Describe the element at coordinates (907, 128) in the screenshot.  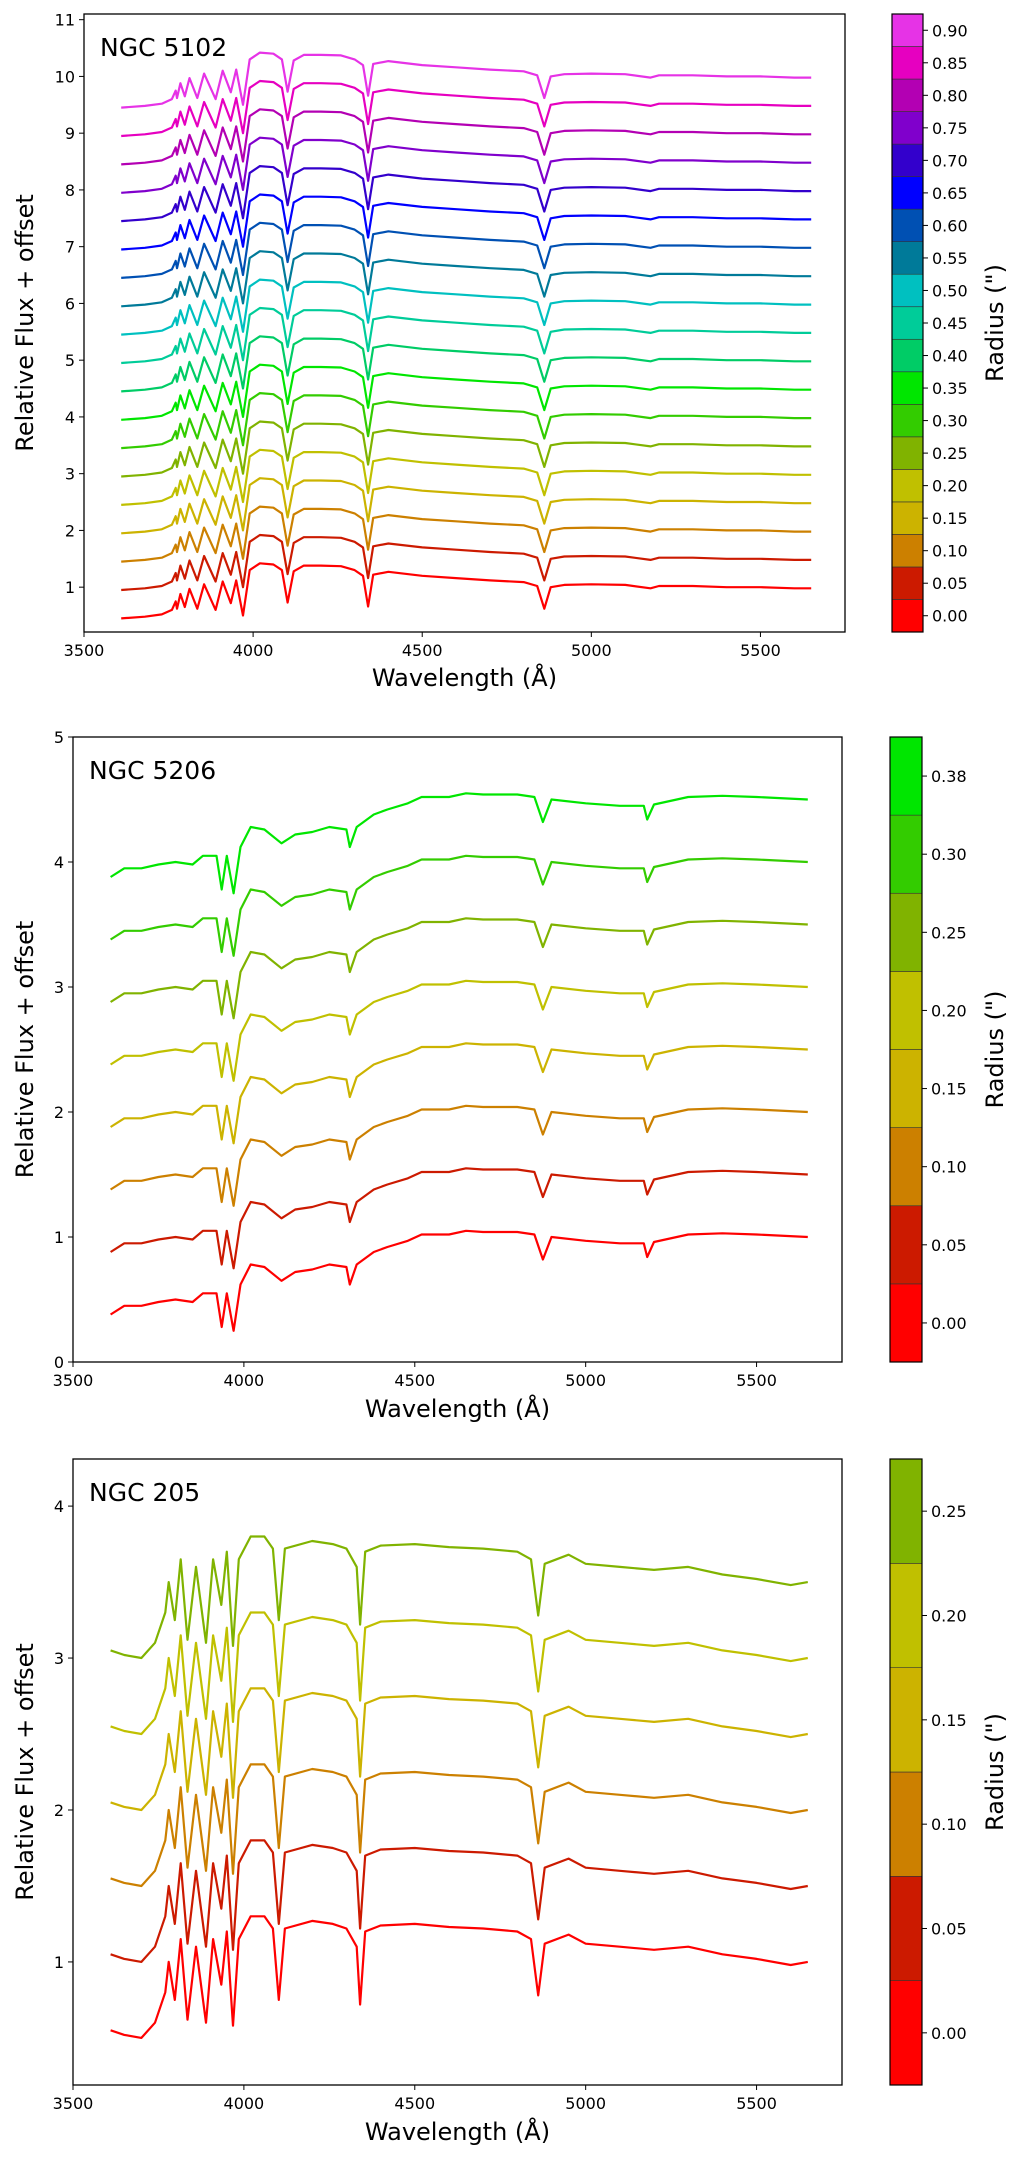
I see `colorbar-segment-0.75` at that location.